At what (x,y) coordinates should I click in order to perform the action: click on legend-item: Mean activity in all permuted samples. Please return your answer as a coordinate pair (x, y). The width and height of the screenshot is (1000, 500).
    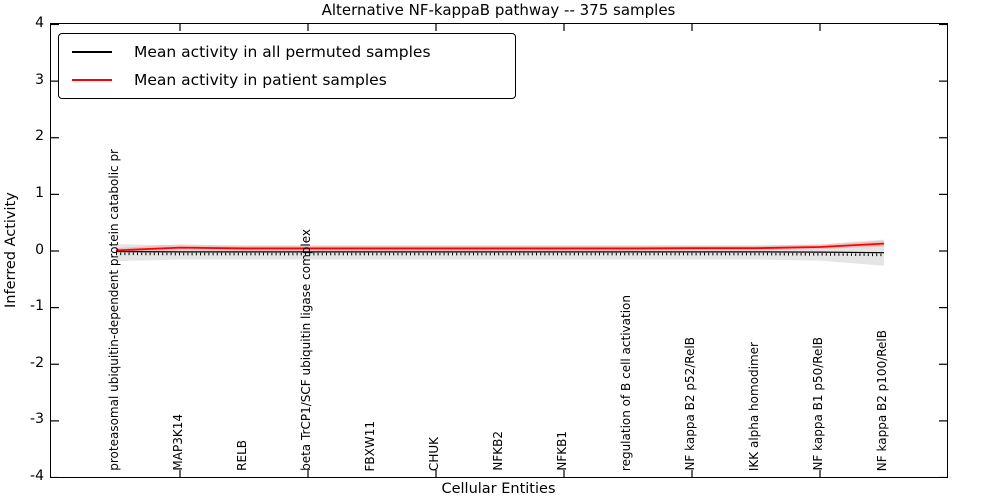
    Looking at the image, I should click on (287, 52).